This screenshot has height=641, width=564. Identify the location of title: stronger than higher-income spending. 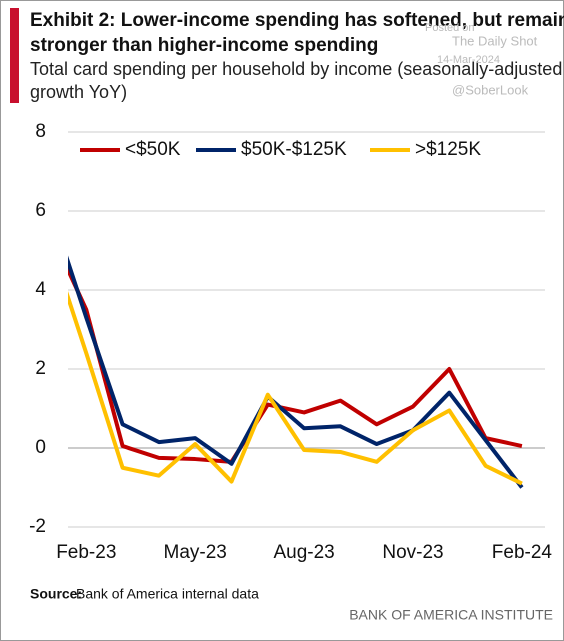
(204, 45).